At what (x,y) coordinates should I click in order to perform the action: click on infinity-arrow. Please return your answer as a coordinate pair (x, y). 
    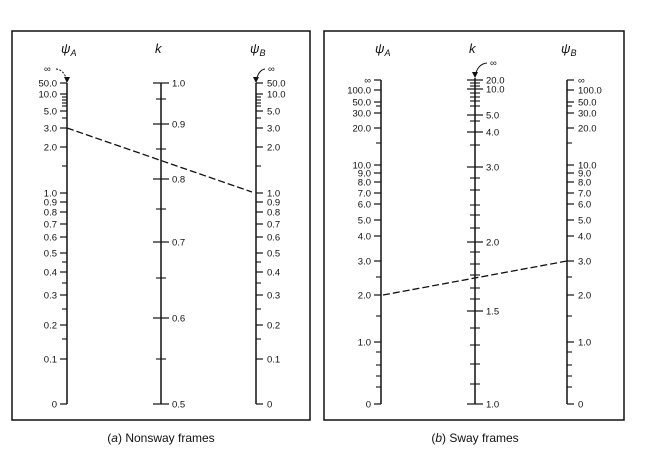
    Looking at the image, I should click on (61, 75).